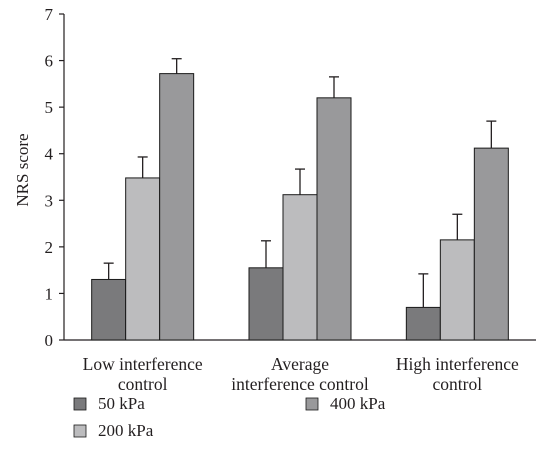  What do you see at coordinates (22, 169) in the screenshot?
I see `y-axis-title: NRS score` at bounding box center [22, 169].